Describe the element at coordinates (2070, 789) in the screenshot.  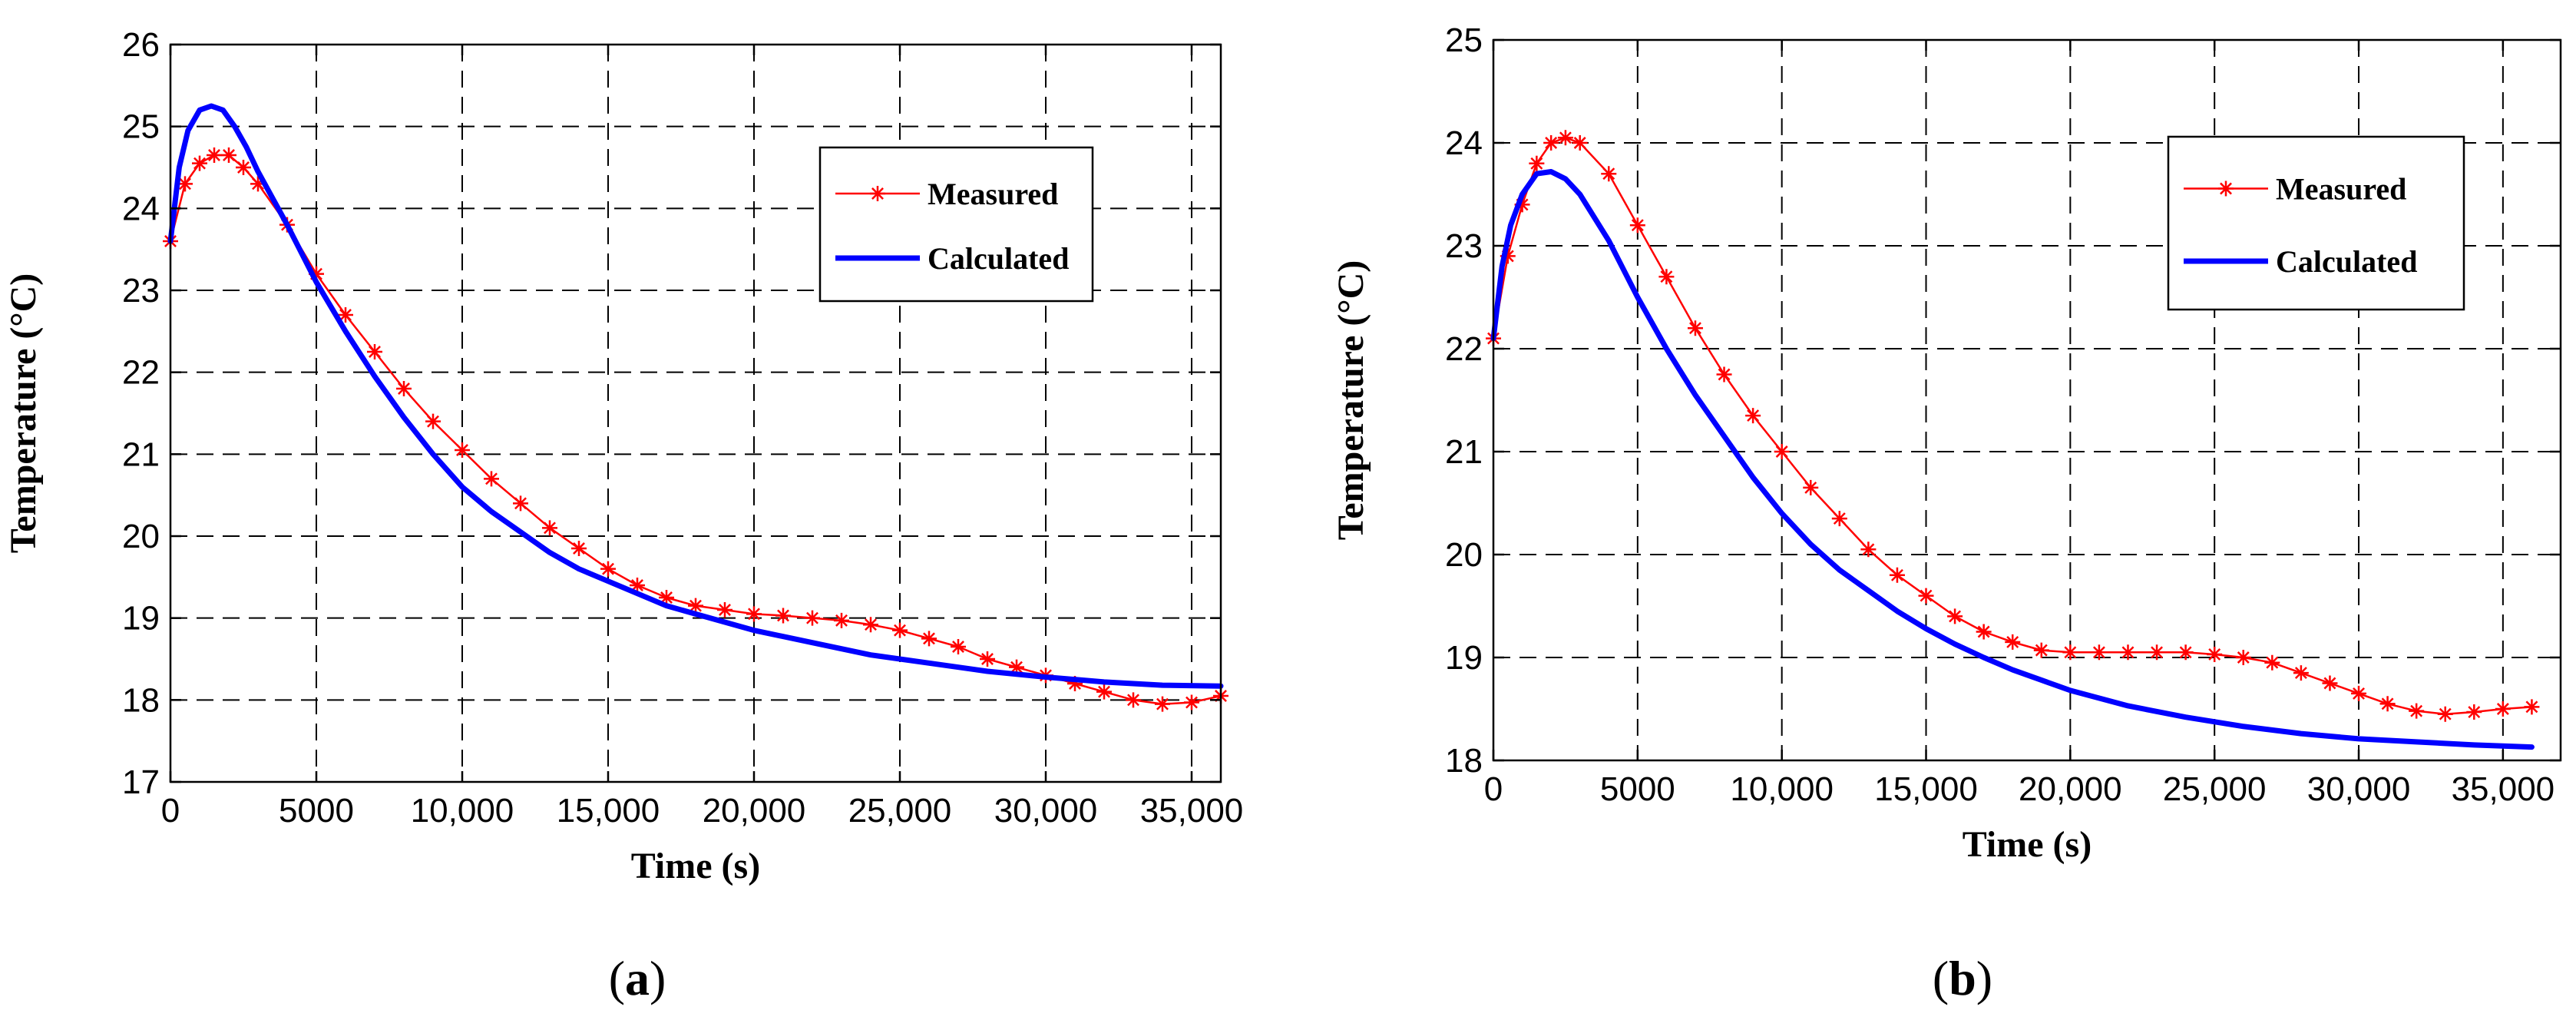
I see `x-tick-label-b-4: 20,000` at that location.